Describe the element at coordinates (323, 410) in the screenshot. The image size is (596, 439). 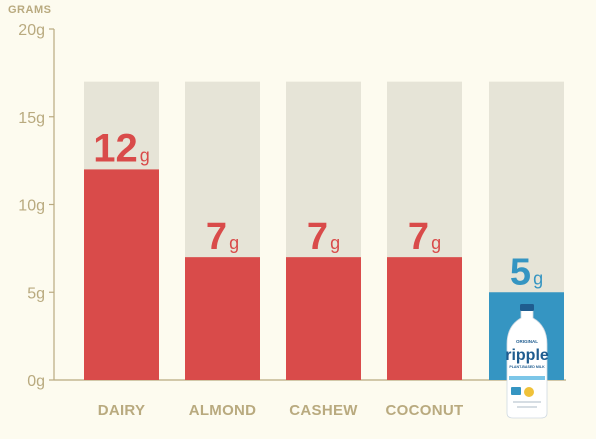
I see `category-label: CASHEW` at that location.